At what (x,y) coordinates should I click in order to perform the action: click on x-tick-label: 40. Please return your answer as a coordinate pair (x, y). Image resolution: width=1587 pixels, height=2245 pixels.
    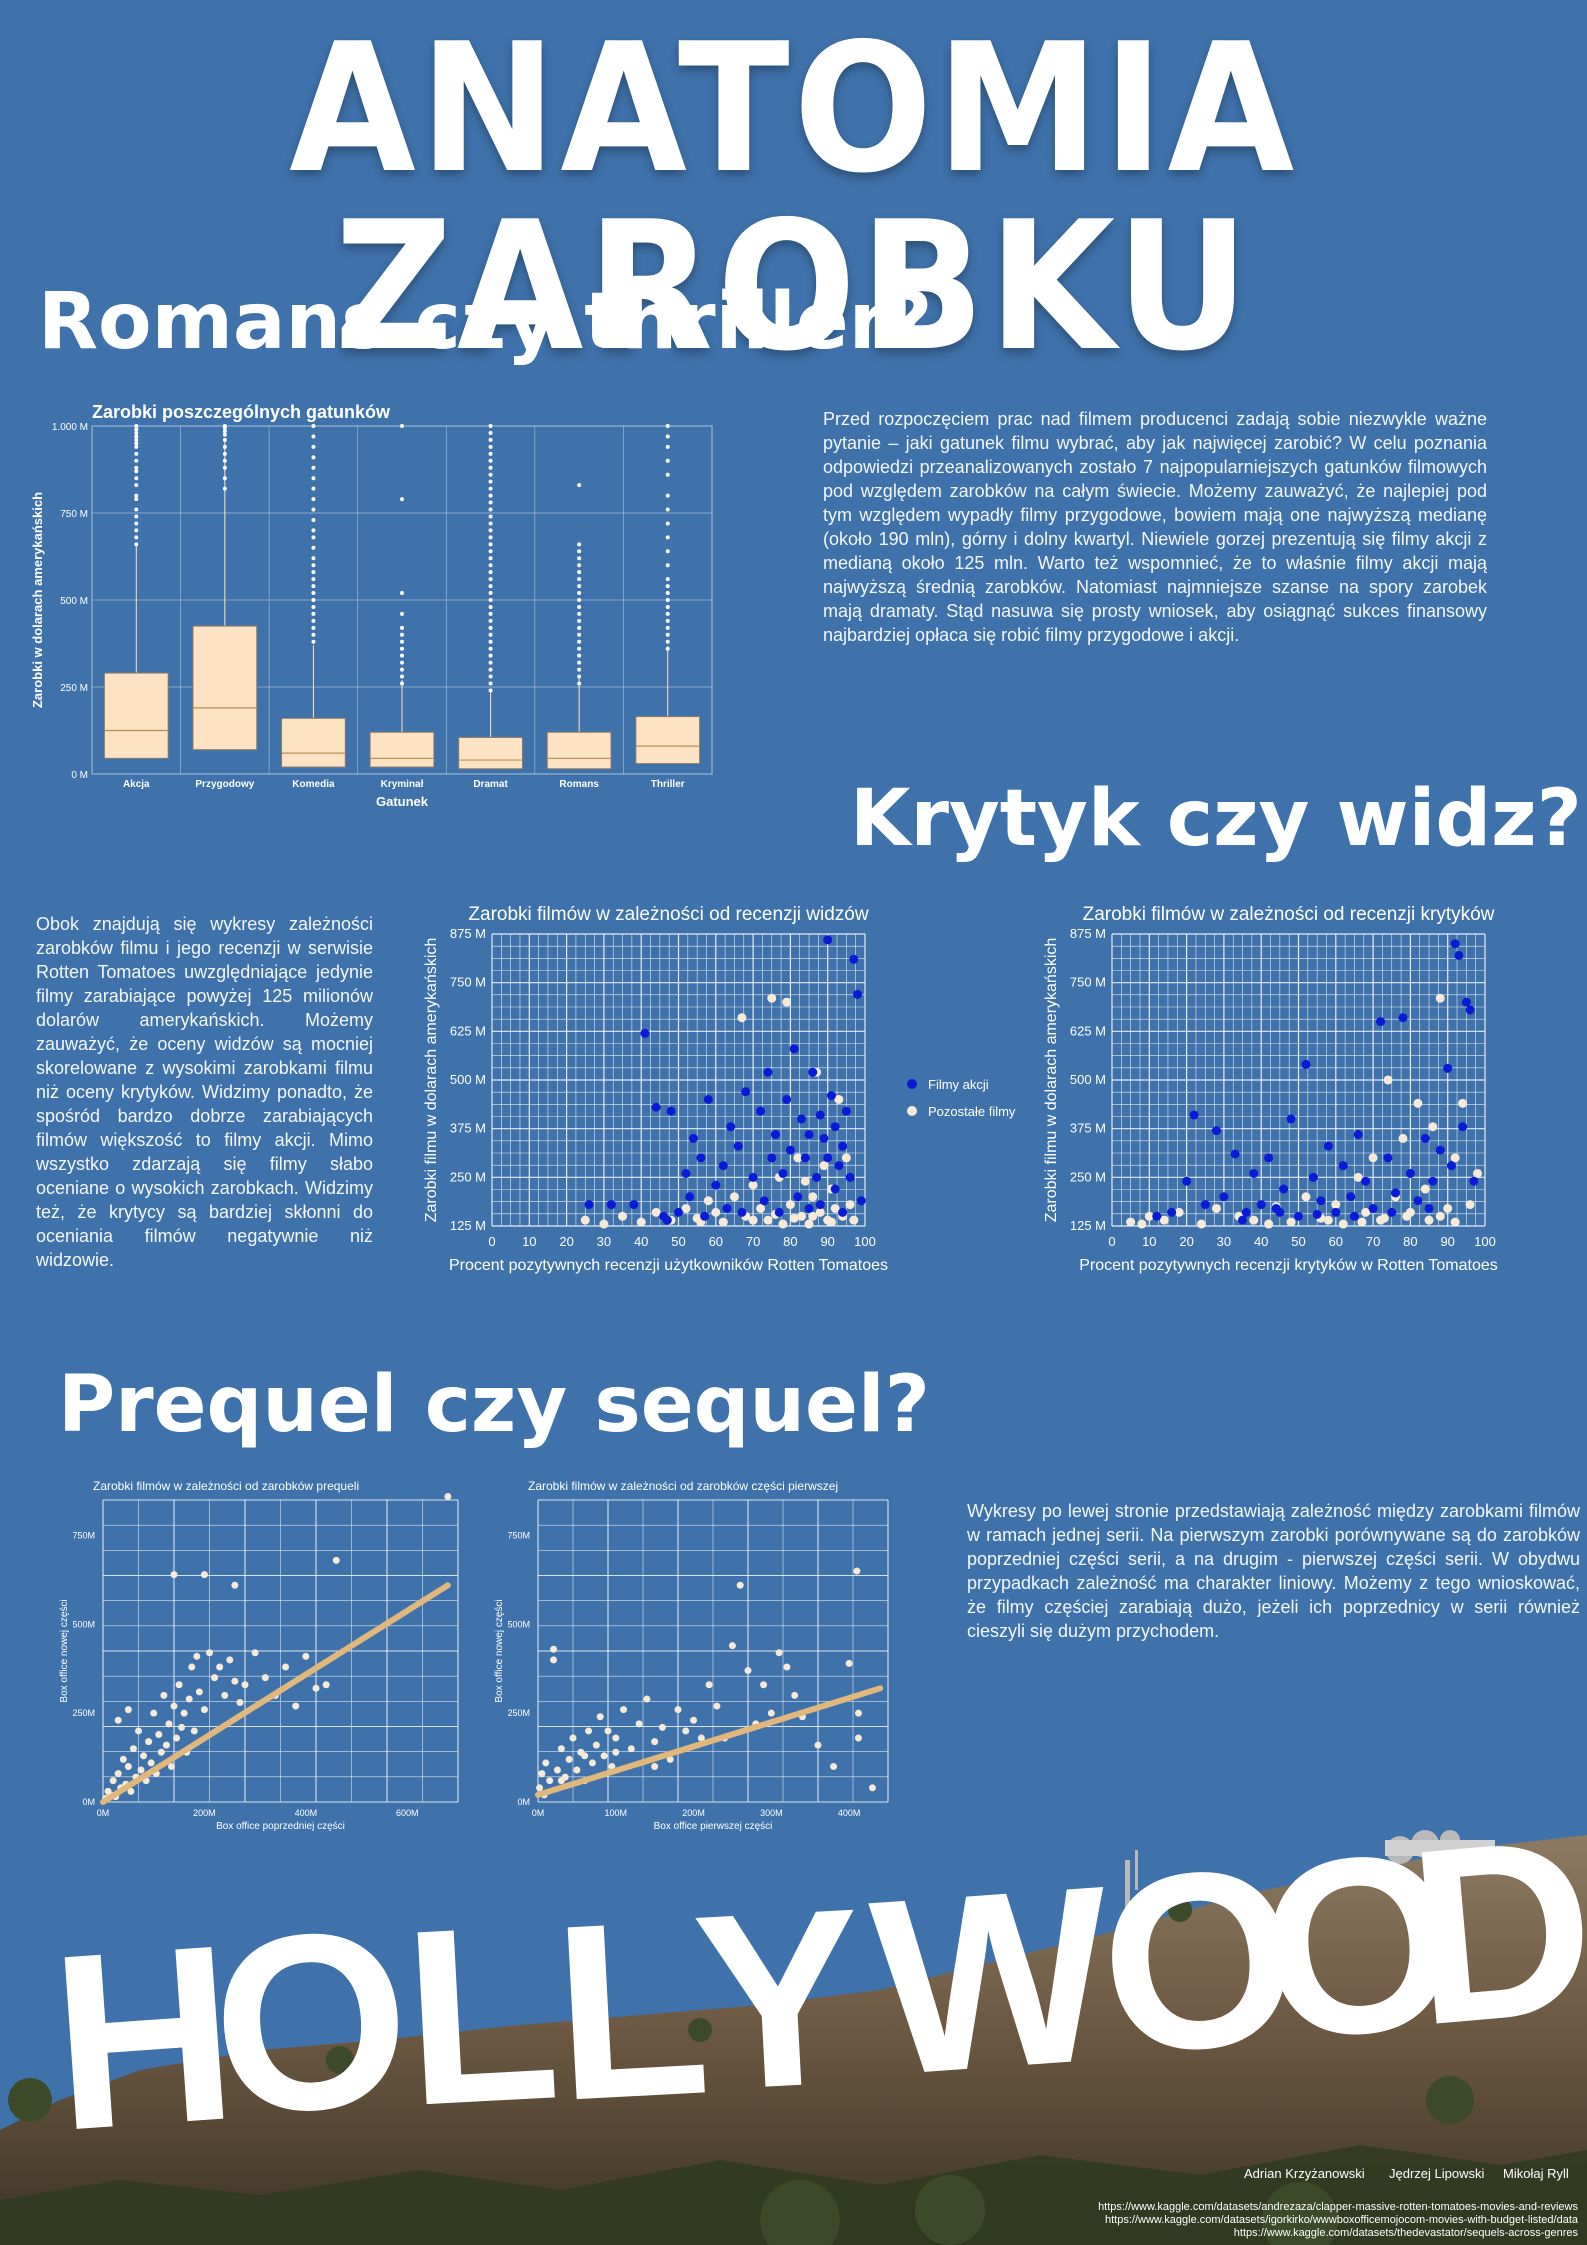
    Looking at the image, I should click on (1261, 1241).